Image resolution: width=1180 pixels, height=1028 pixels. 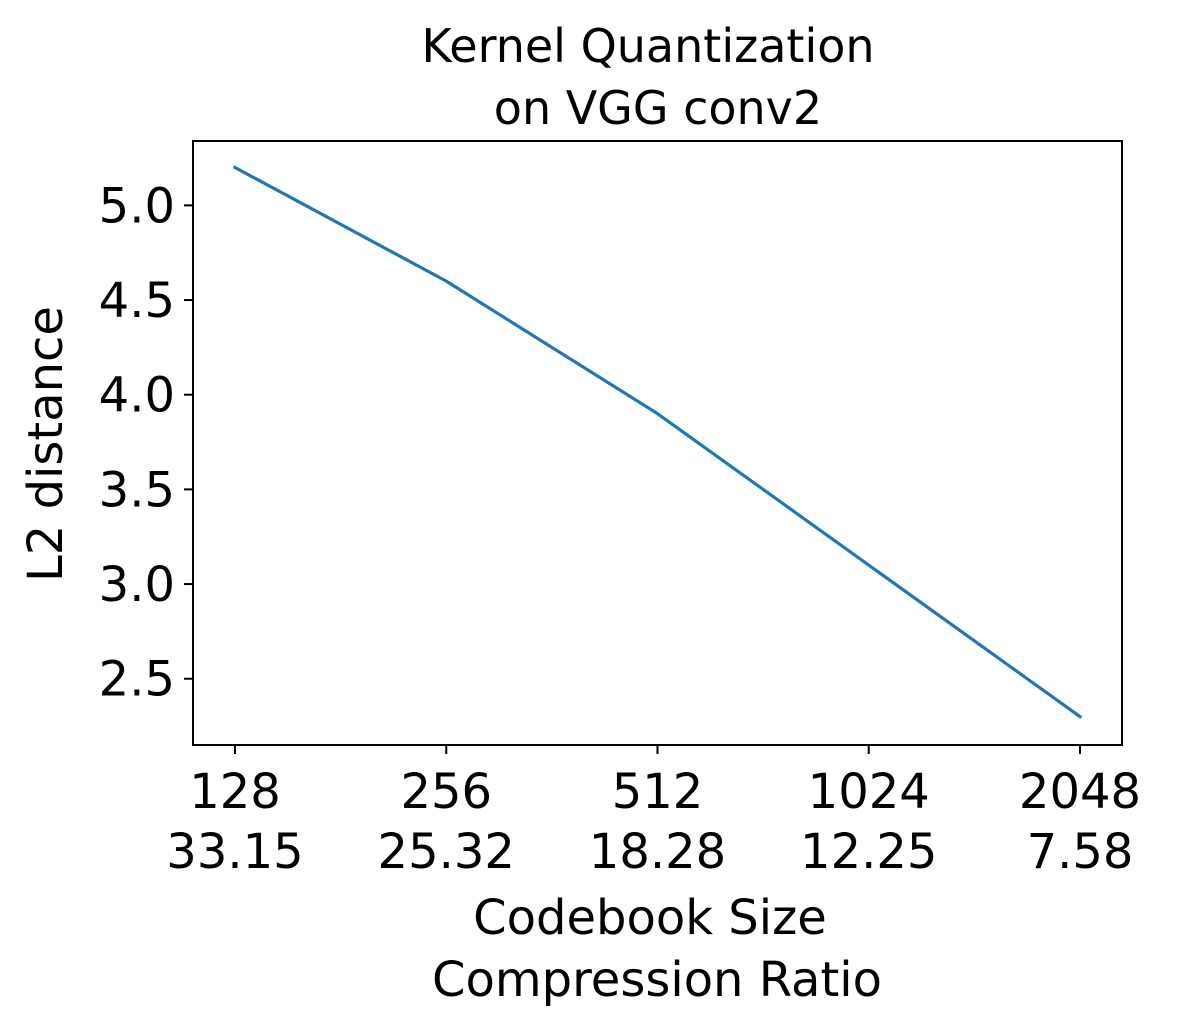 I want to click on y-tick-label: 4.5, so click(x=137, y=301).